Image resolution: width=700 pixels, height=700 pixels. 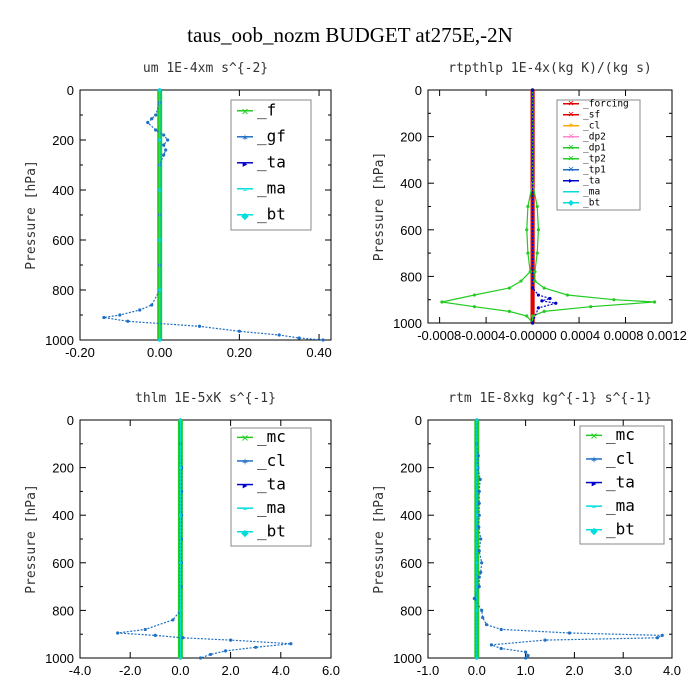 What do you see at coordinates (63, 190) in the screenshot?
I see `y-tick-label: 400` at bounding box center [63, 190].